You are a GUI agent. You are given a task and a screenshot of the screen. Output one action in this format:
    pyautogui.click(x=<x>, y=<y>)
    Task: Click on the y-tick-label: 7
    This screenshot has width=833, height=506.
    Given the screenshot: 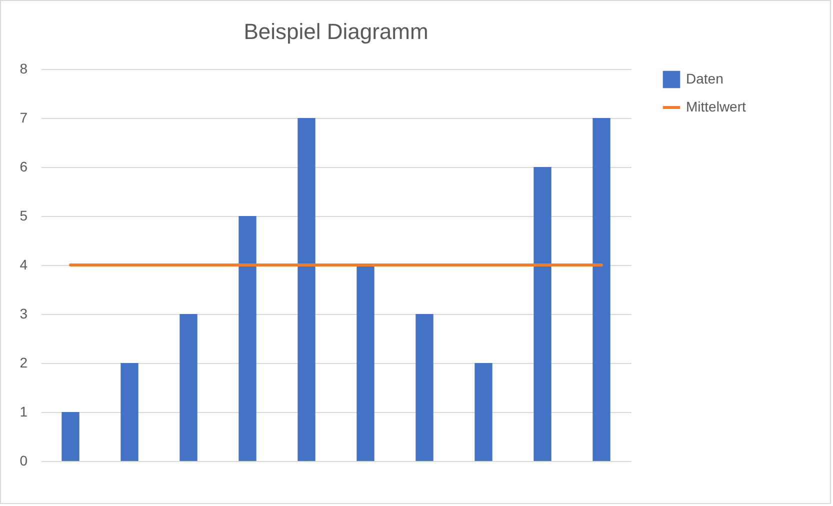 What is the action you would take?
    pyautogui.click(x=24, y=118)
    